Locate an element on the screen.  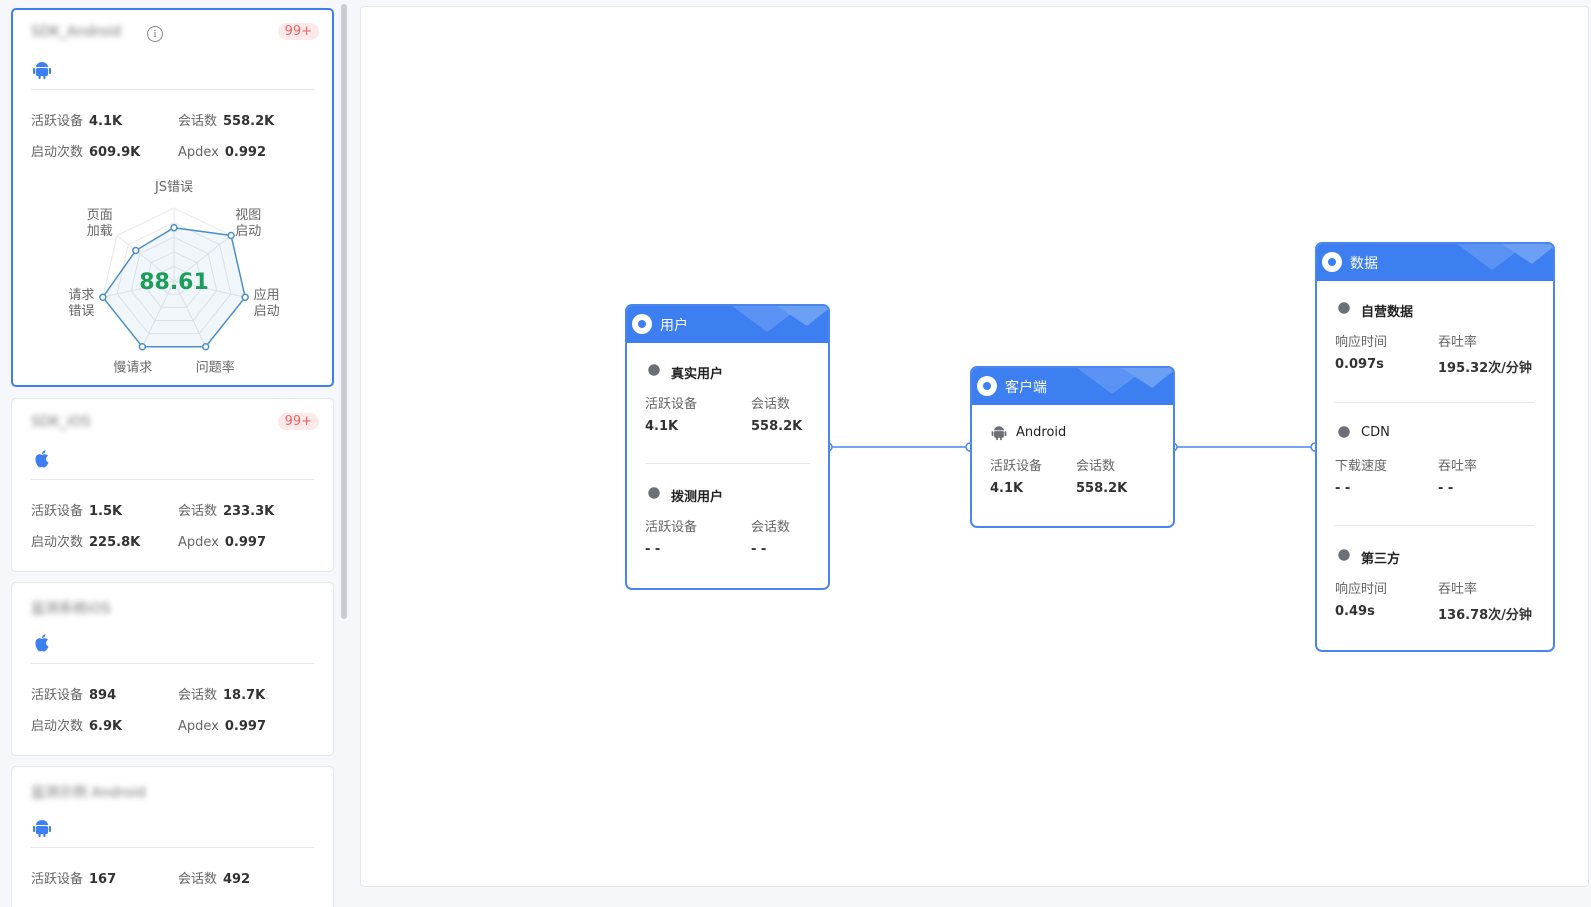
stat: Apdex 0.997 is located at coordinates (222, 540).